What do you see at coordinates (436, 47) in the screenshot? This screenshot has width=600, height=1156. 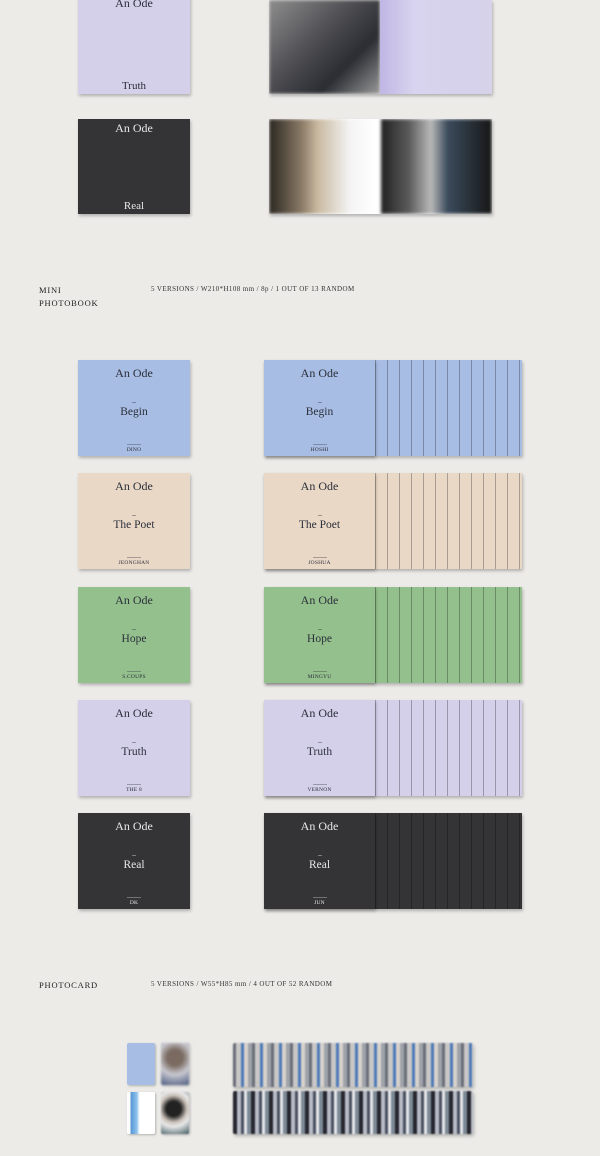 I see `lavender-page` at bounding box center [436, 47].